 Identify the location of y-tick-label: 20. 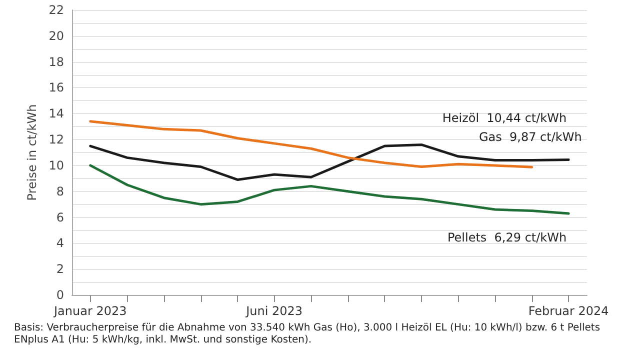
(56, 35).